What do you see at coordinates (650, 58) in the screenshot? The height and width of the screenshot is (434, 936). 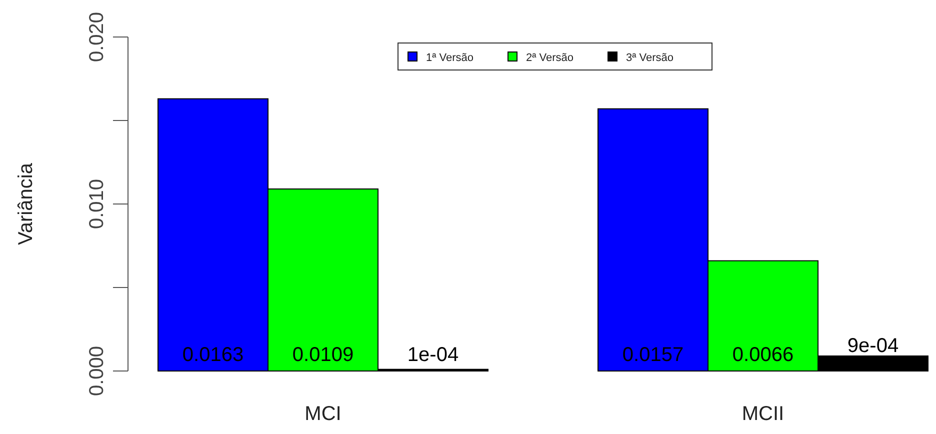 I see `legend-label: 3ª Versão` at bounding box center [650, 58].